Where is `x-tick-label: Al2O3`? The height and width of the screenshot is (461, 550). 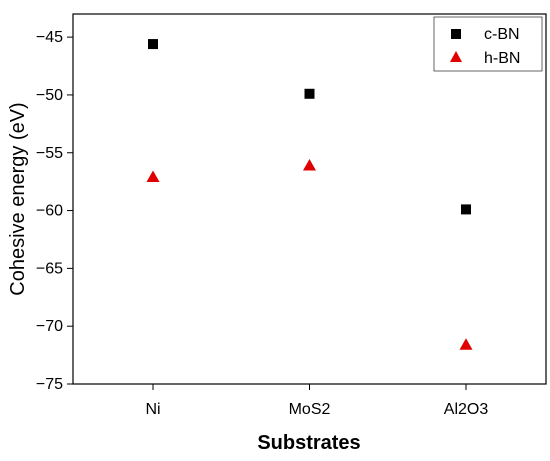
x-tick-label: Al2O3 is located at coordinates (466, 409).